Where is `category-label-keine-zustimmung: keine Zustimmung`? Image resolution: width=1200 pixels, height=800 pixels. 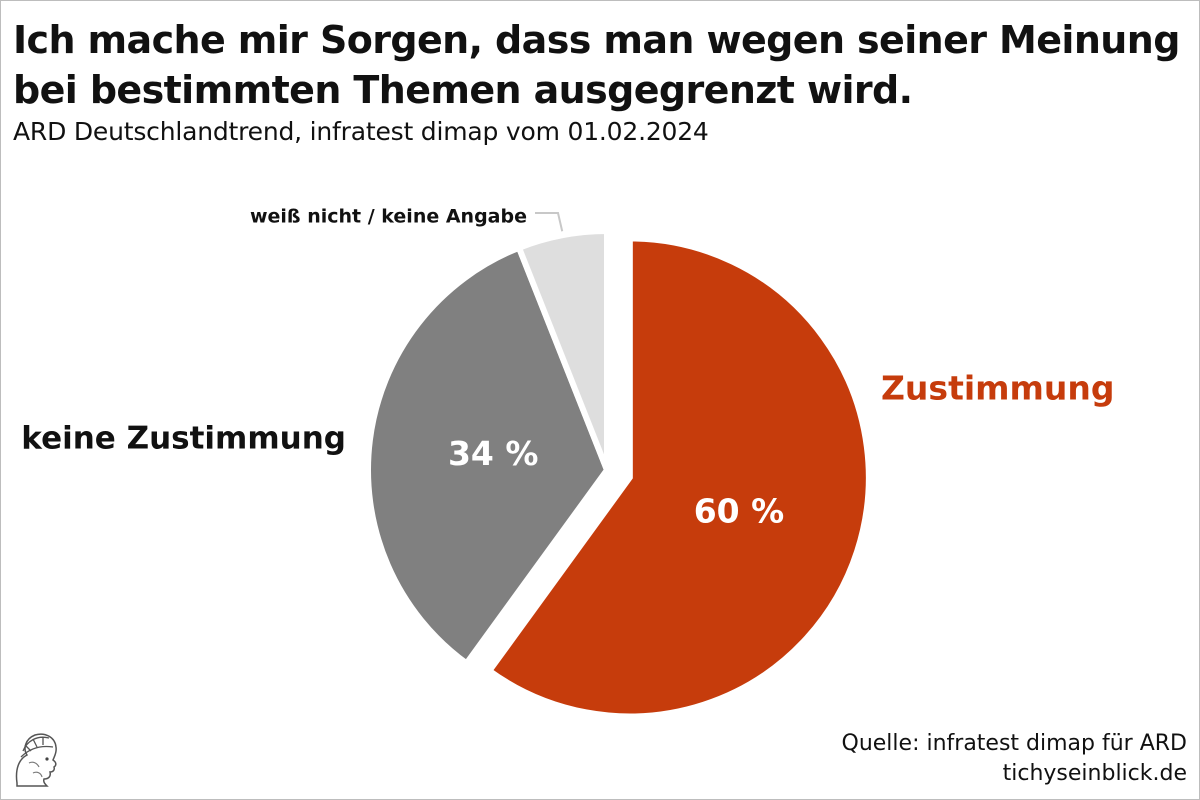
category-label-keine-zustimmung: keine Zustimmung is located at coordinates (183, 439).